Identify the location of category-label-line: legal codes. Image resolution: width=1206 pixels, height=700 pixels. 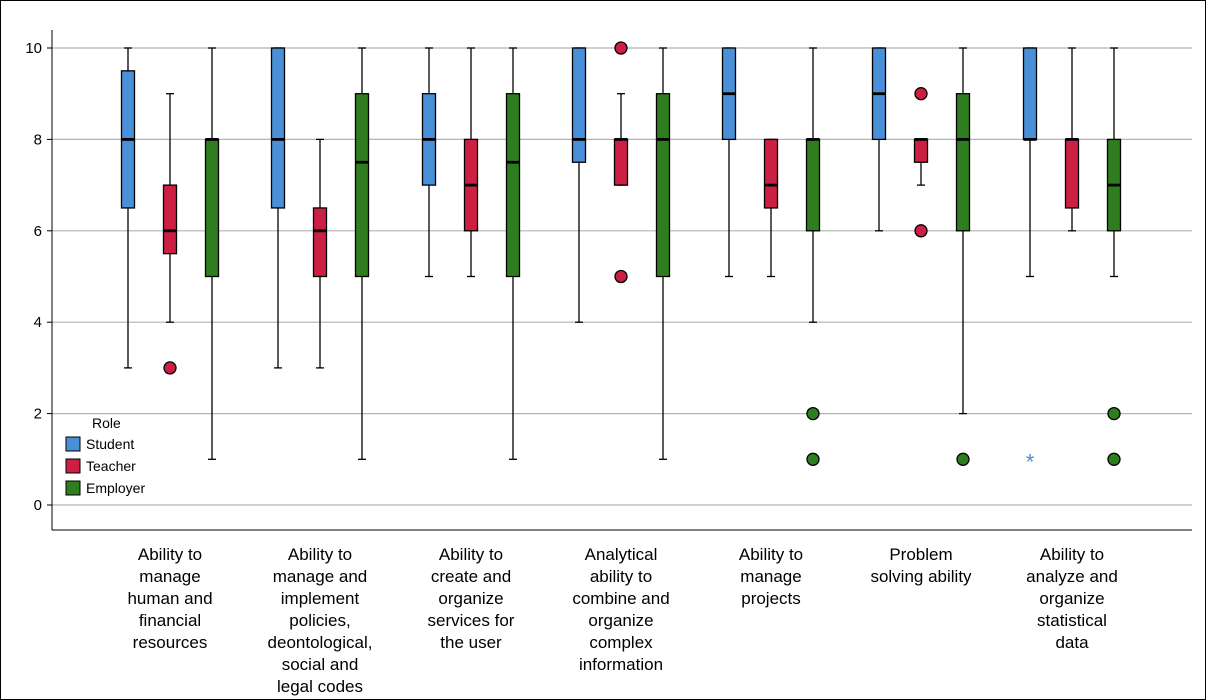
(320, 686).